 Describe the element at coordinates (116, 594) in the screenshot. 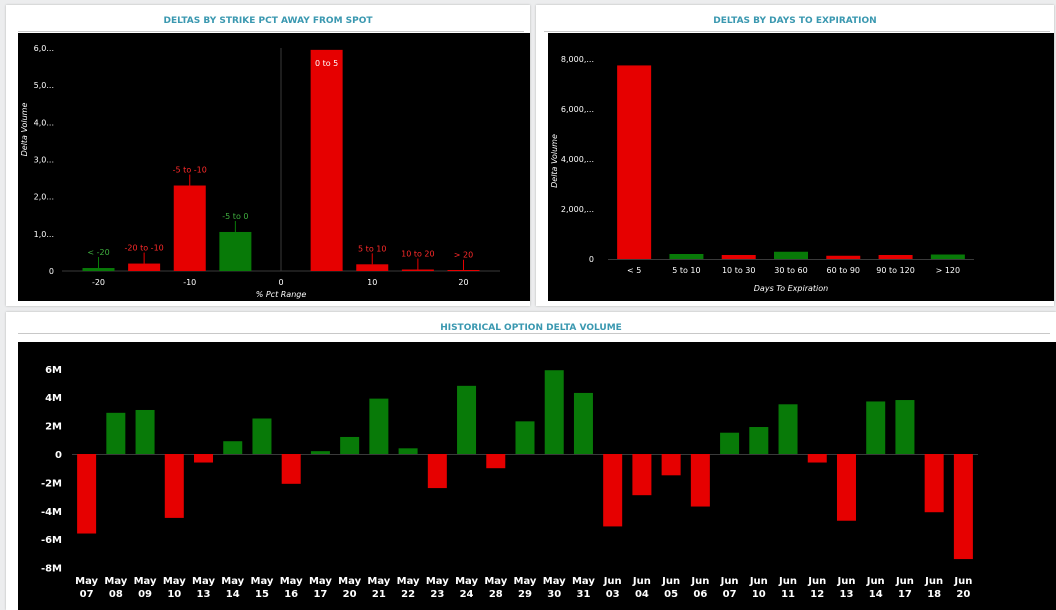

I see `x-tick-day: 08` at that location.